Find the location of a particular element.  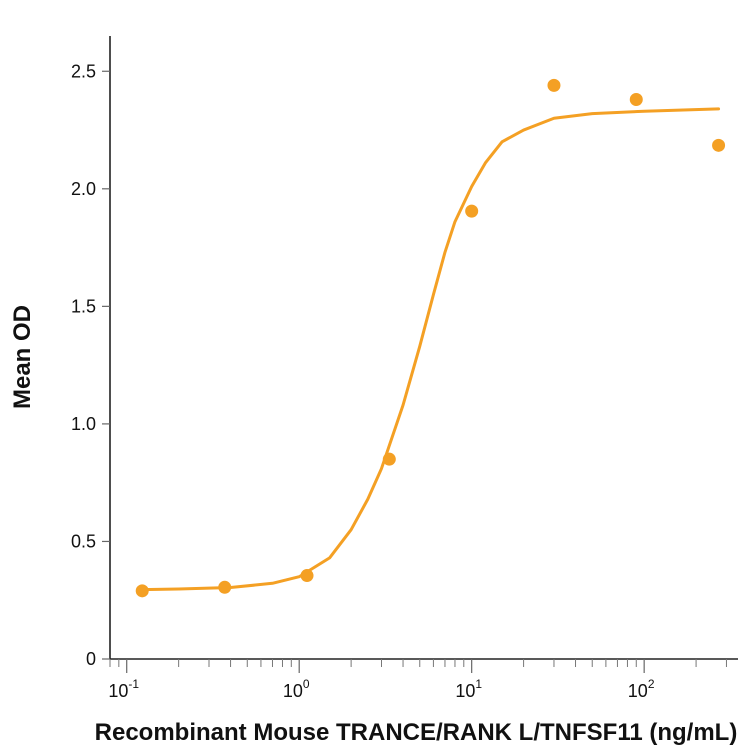

y-tick-label: 0 is located at coordinates (91, 659).